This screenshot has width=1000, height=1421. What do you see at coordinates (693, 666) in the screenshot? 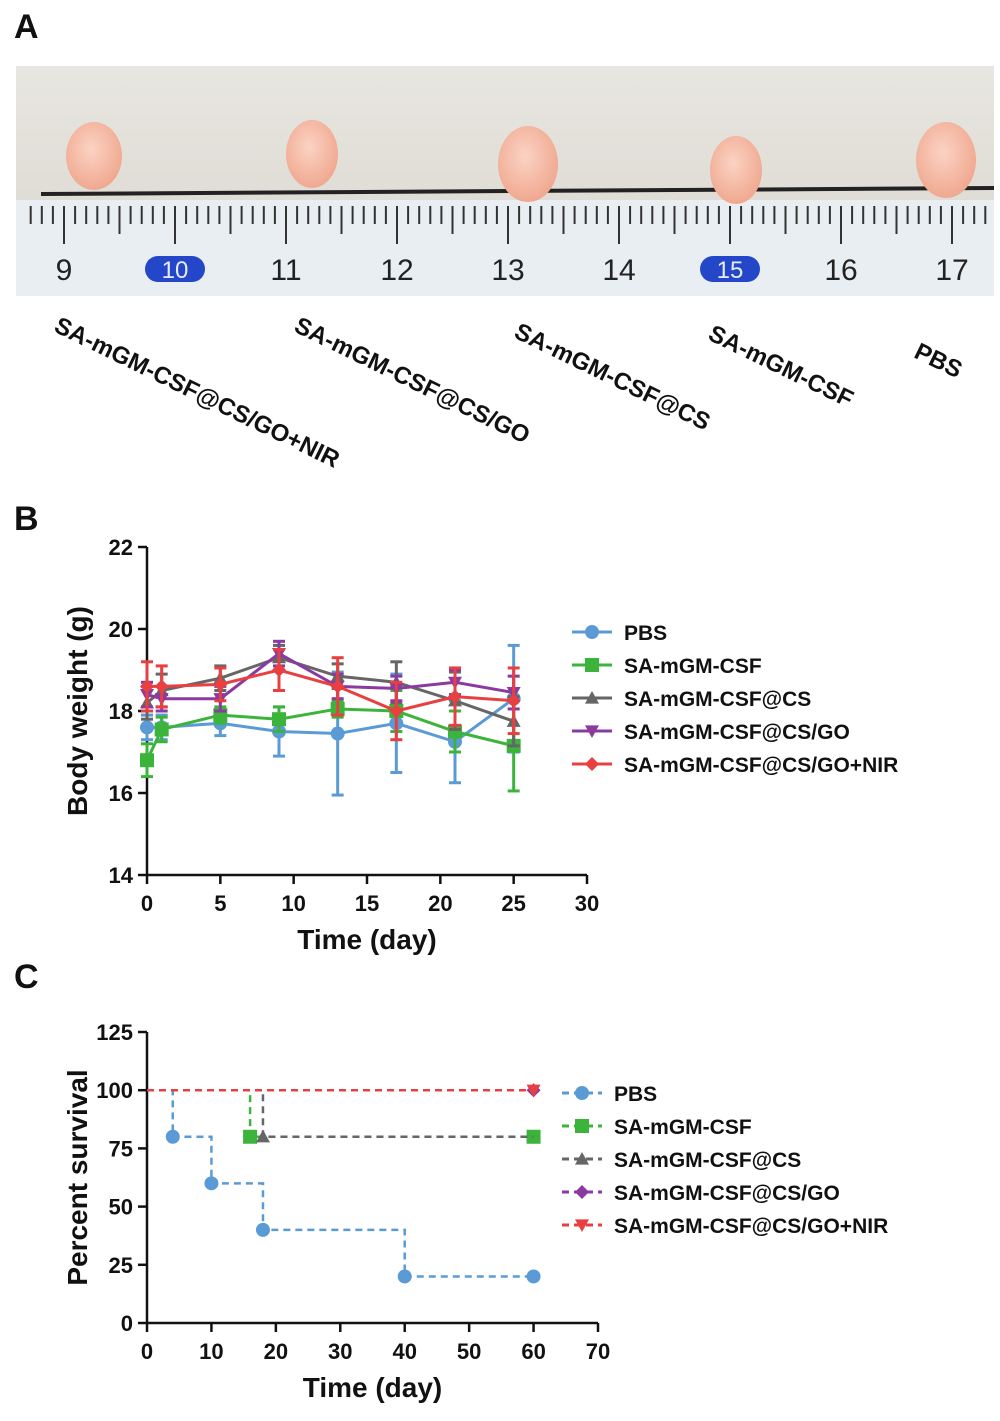
I see `weight-legend-label: SA-mGM-CSF` at bounding box center [693, 666].